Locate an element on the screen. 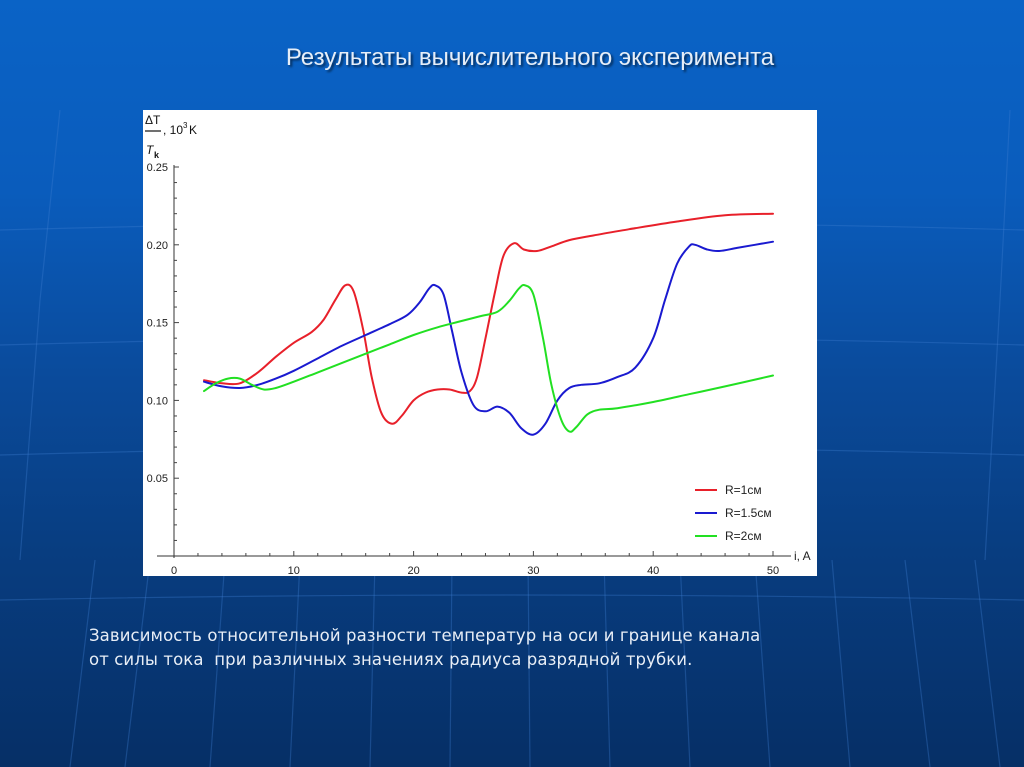 Image resolution: width=1024 pixels, height=767 pixels. x-tick-label: 30 is located at coordinates (533, 570).